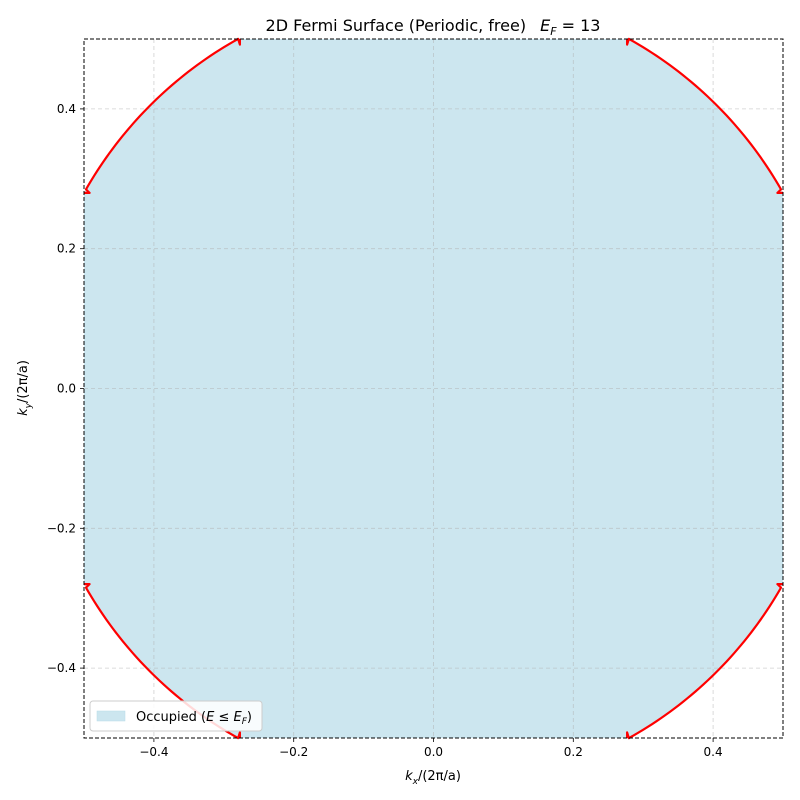 This screenshot has height=800, width=800. I want to click on x-tick-label: 0.0, so click(433, 752).